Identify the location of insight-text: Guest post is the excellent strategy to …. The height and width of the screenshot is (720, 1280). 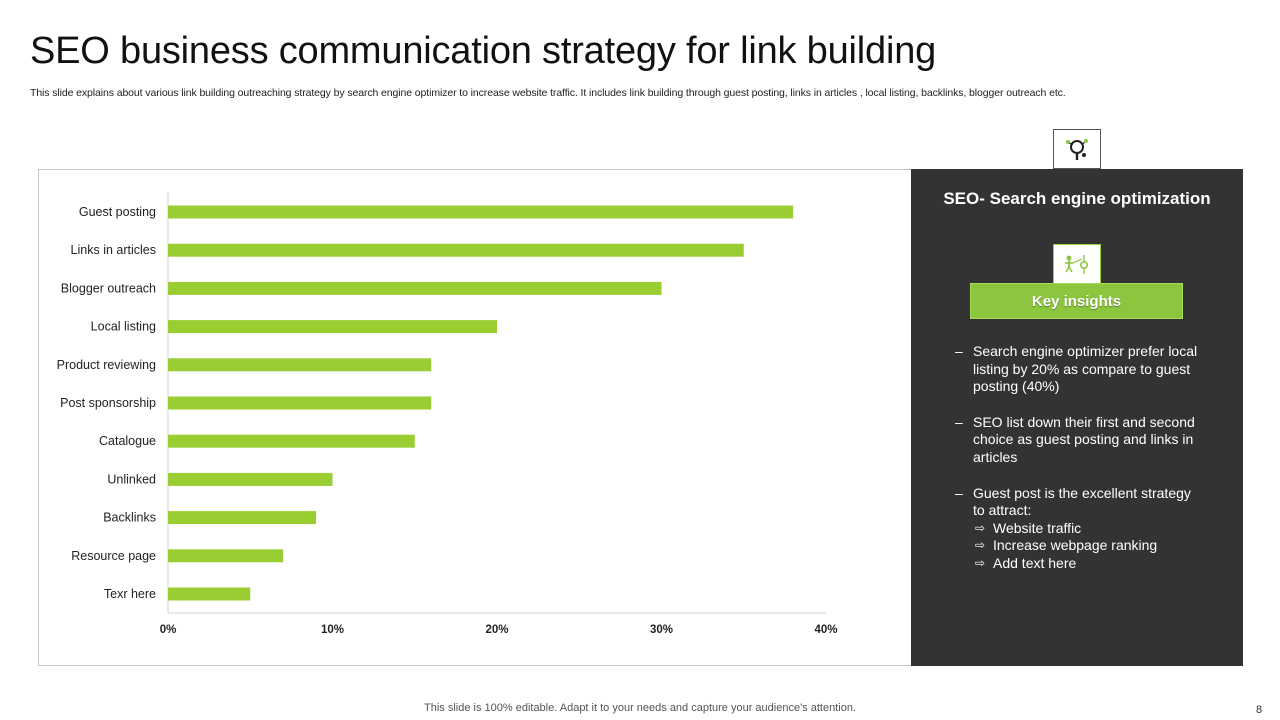
(1082, 501).